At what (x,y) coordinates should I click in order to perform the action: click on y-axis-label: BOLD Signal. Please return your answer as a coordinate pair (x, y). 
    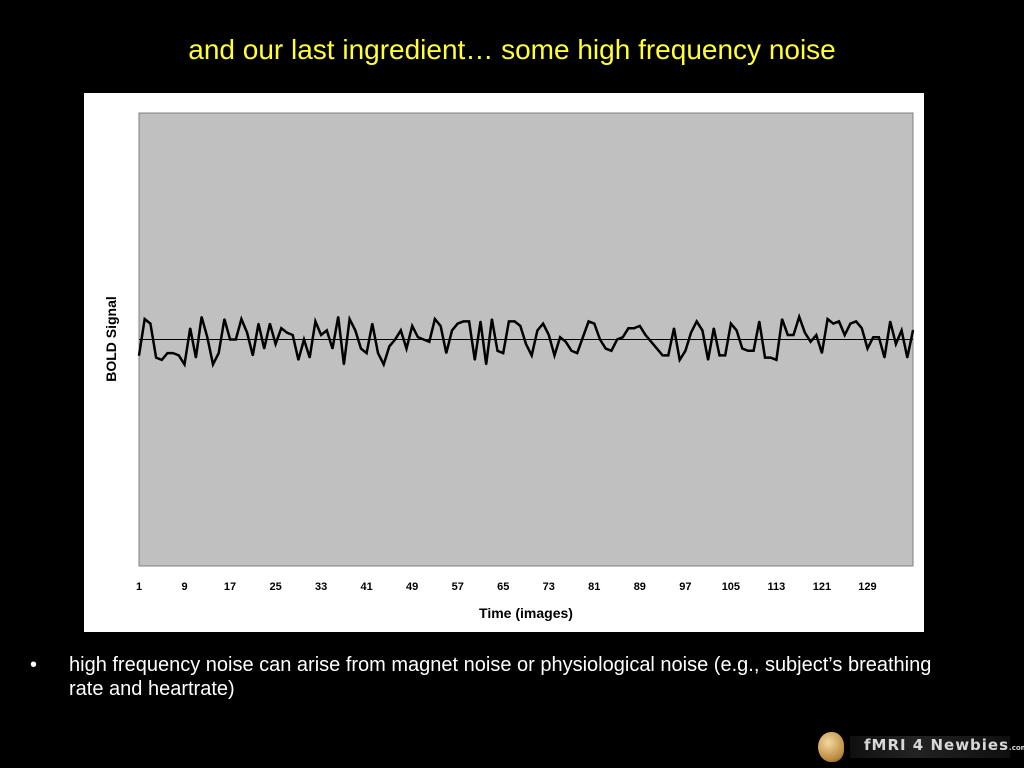
    Looking at the image, I should click on (111, 339).